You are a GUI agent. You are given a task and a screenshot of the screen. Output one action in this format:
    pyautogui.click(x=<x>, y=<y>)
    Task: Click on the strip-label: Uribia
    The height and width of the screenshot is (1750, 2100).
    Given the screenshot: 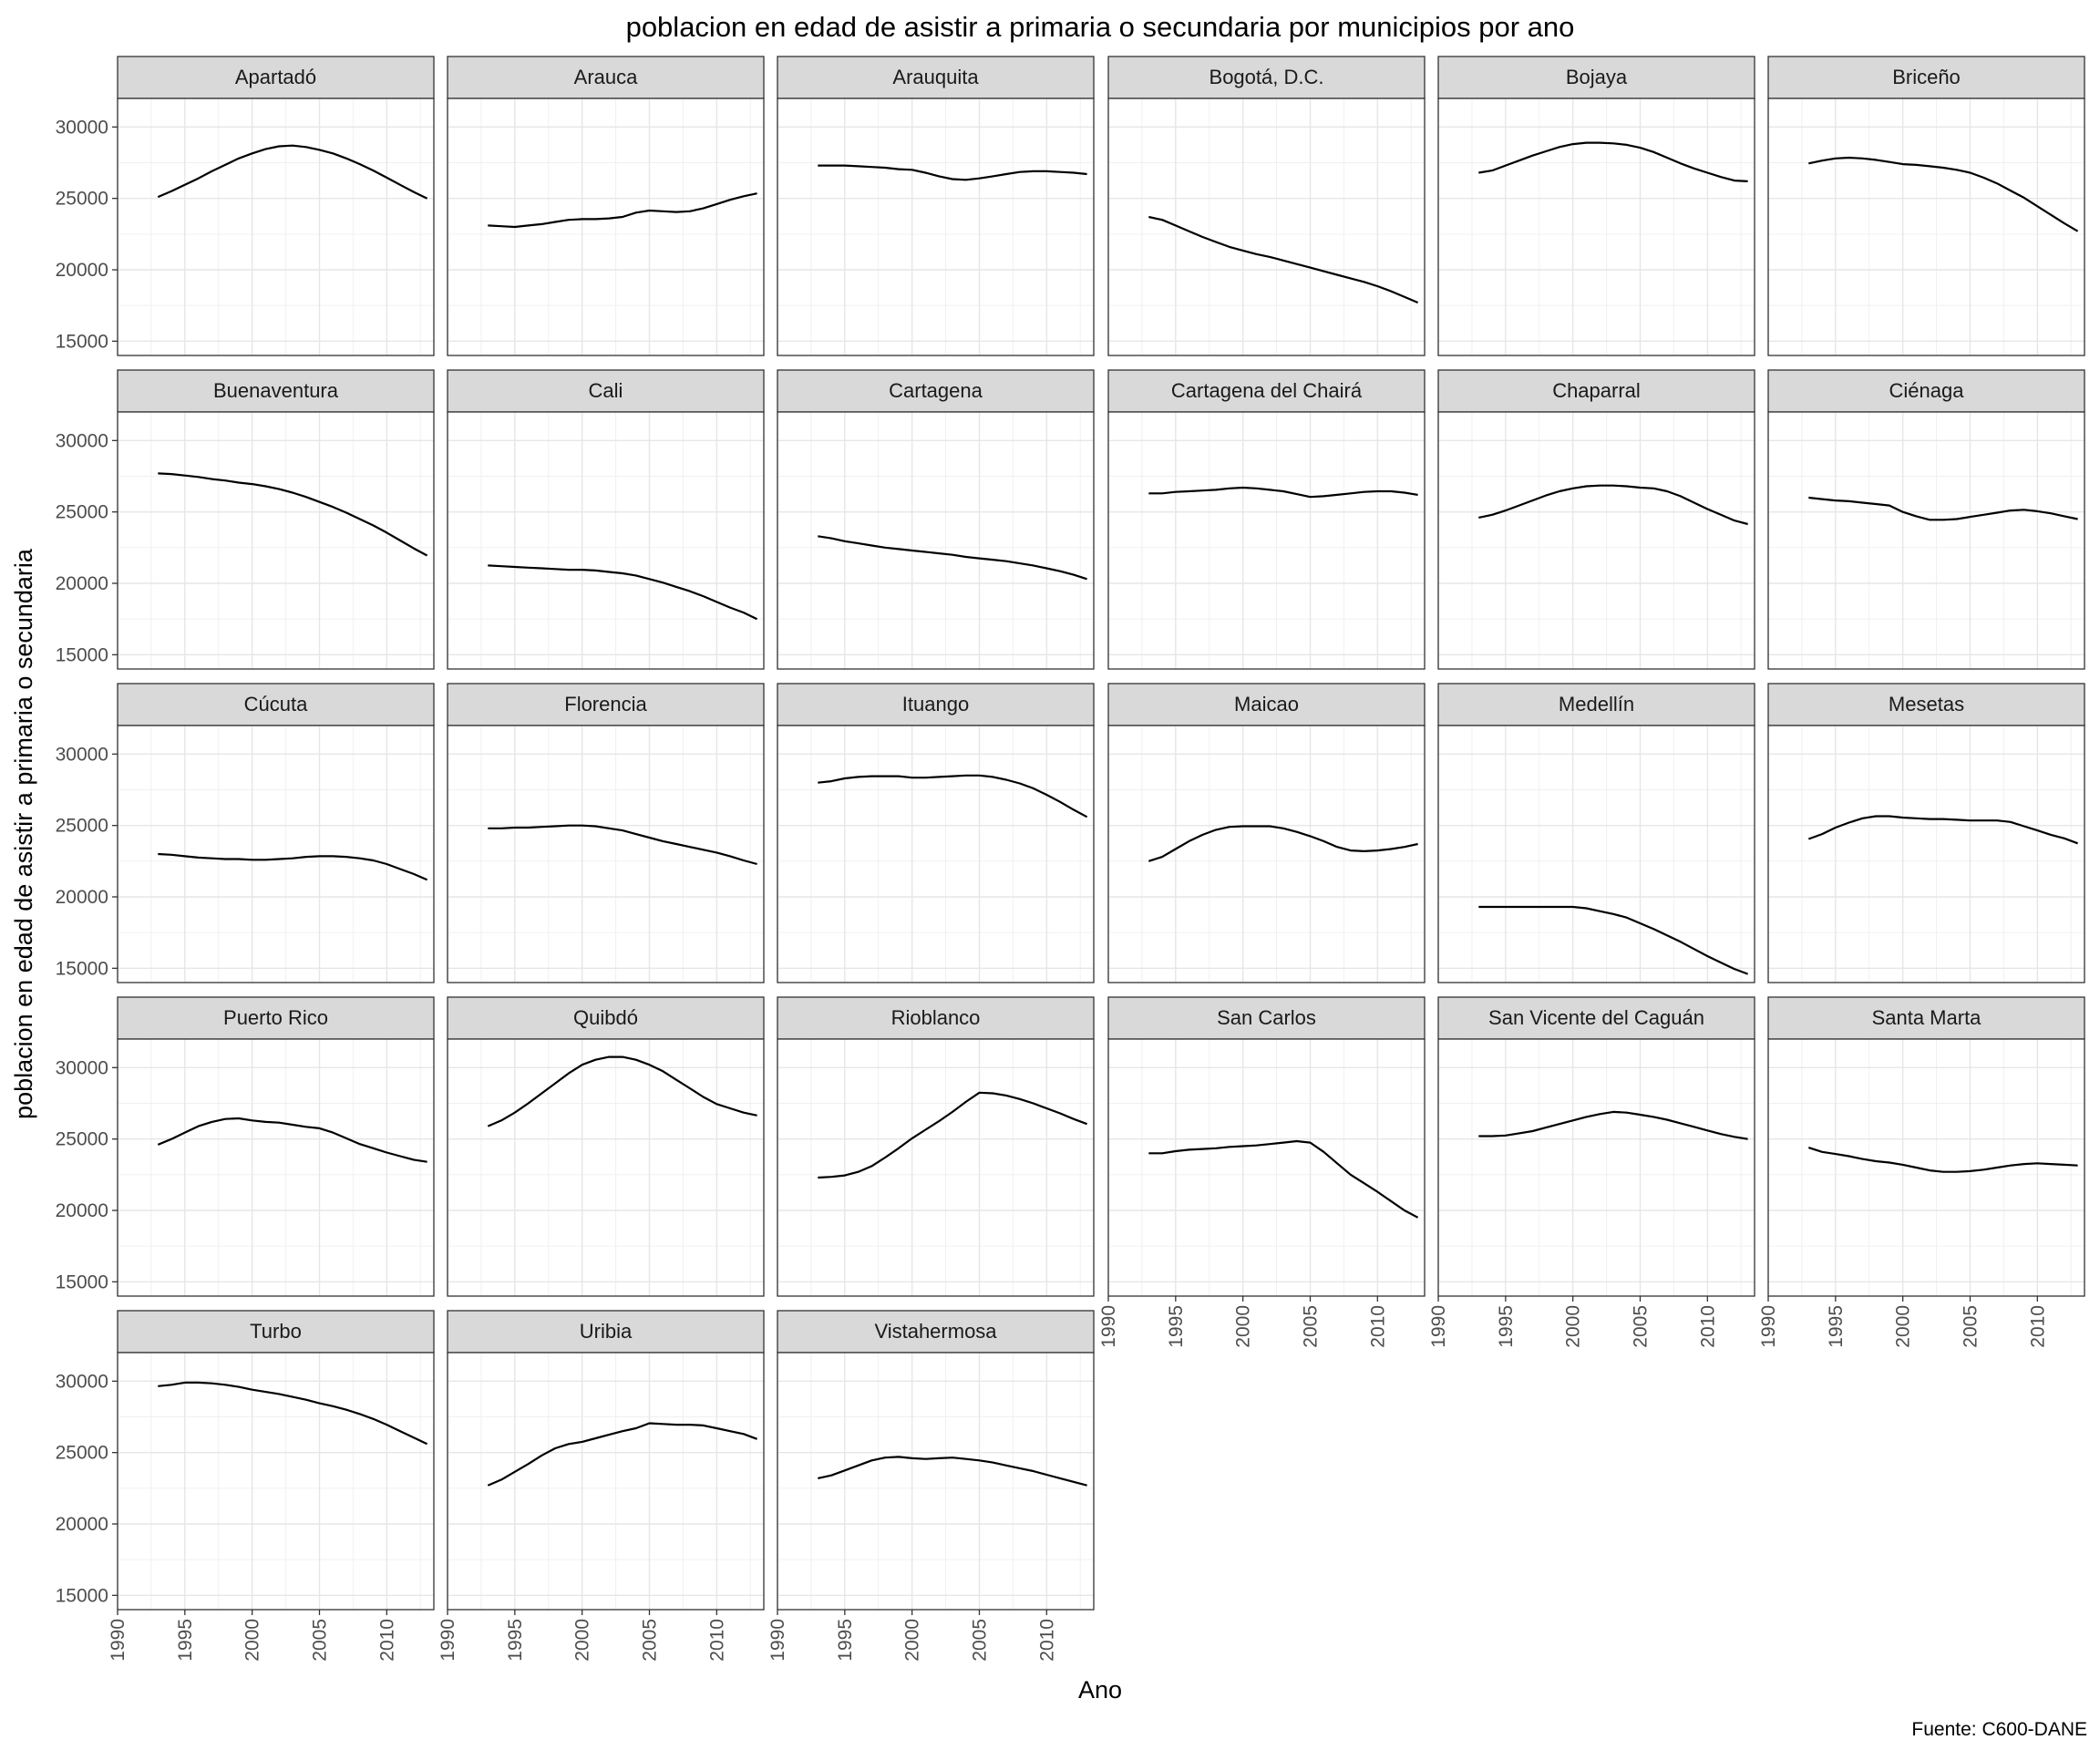 What is the action you would take?
    pyautogui.click(x=606, y=1332)
    